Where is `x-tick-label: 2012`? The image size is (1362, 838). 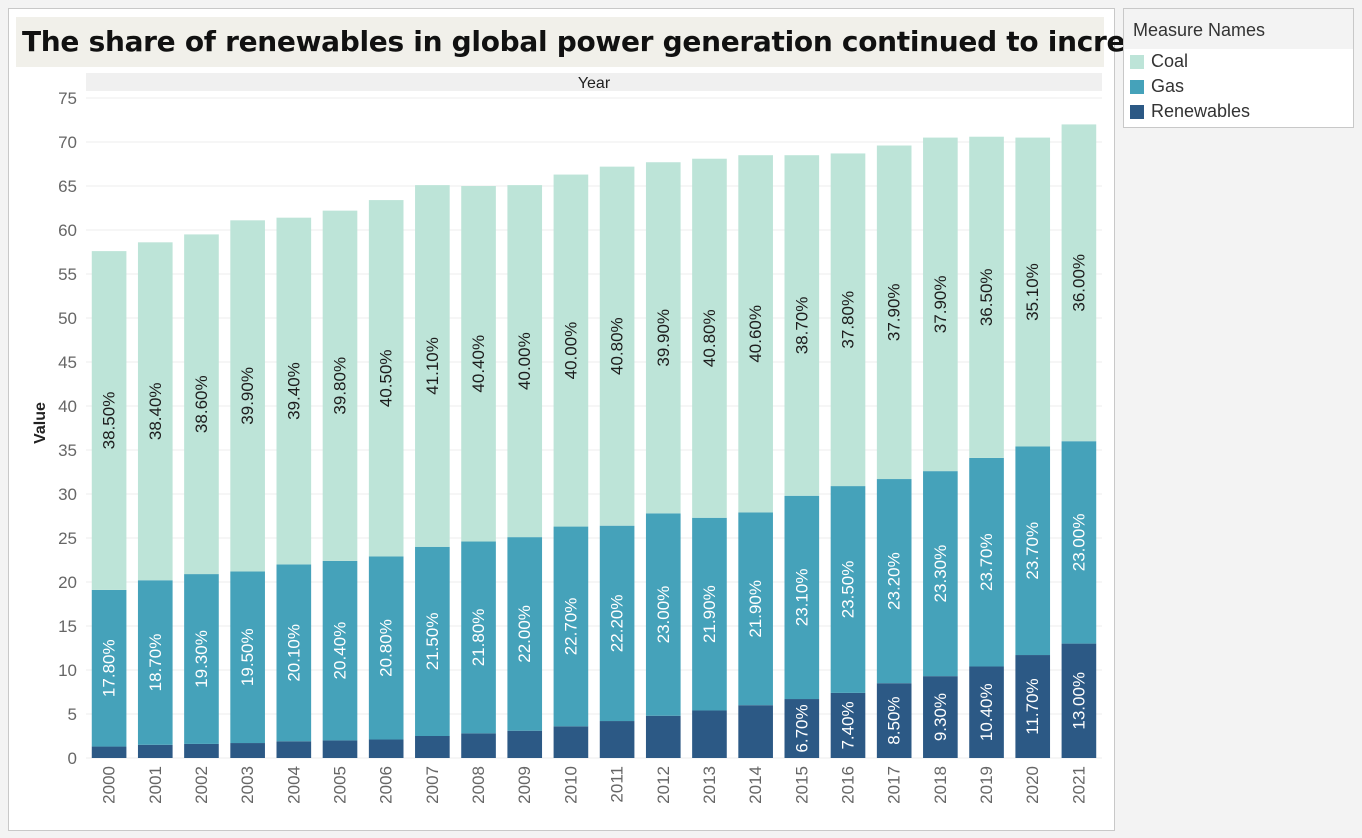
x-tick-label: 2012 is located at coordinates (663, 785).